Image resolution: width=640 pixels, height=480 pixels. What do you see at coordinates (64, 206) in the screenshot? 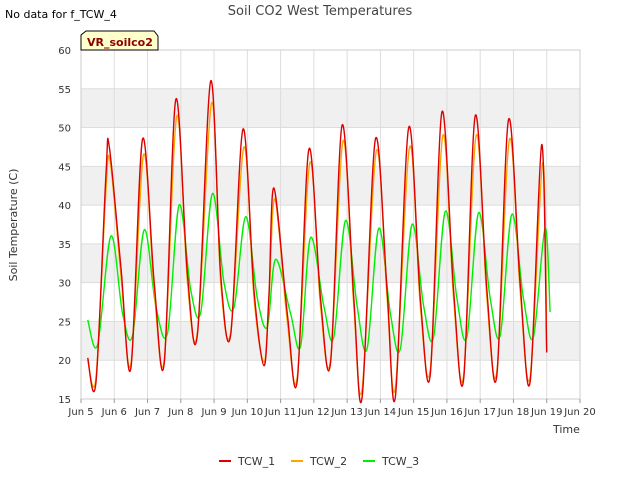
I see `y-tick-label: 40` at bounding box center [64, 206].